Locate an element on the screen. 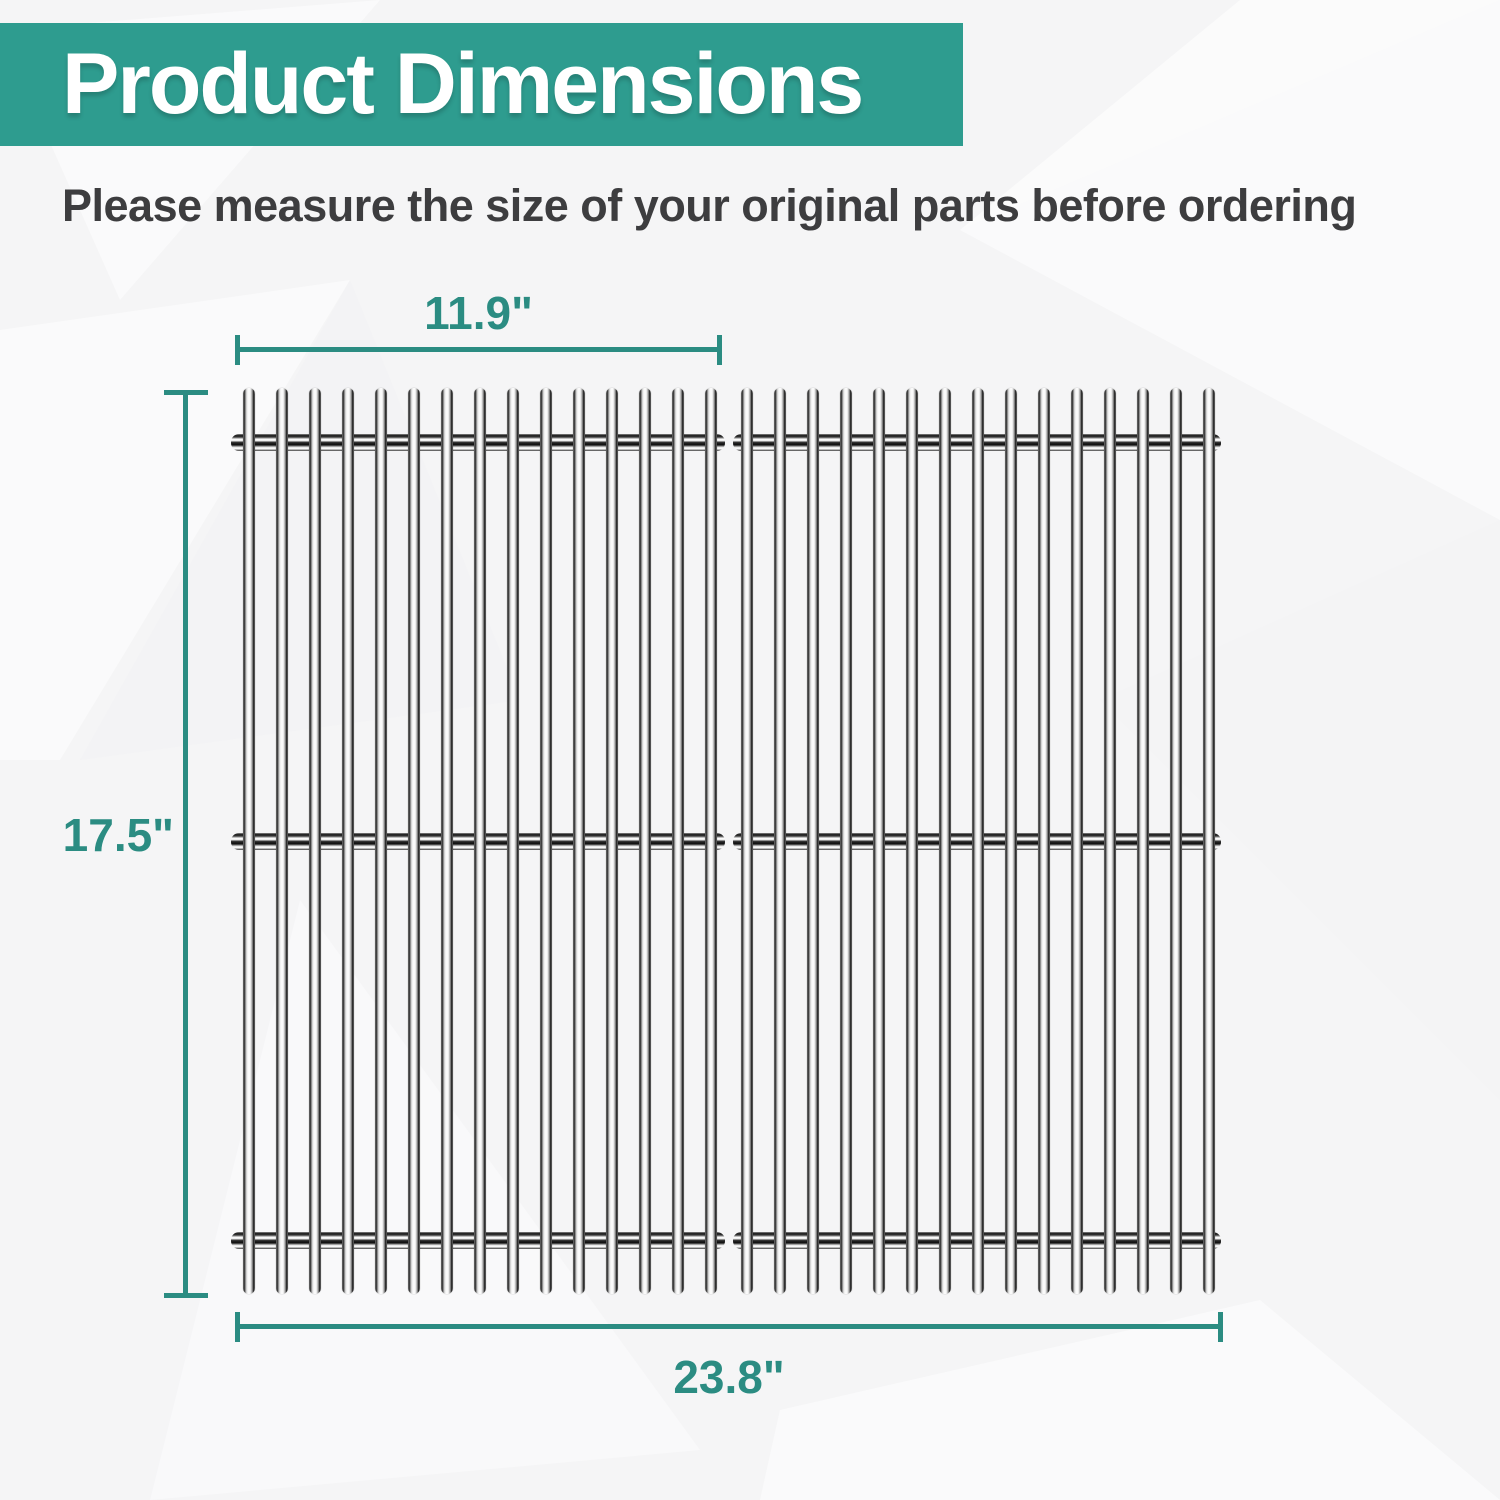 Image resolution: width=1500 pixels, height=1500 pixels. header-banner: Product Dimensions is located at coordinates (481, 84).